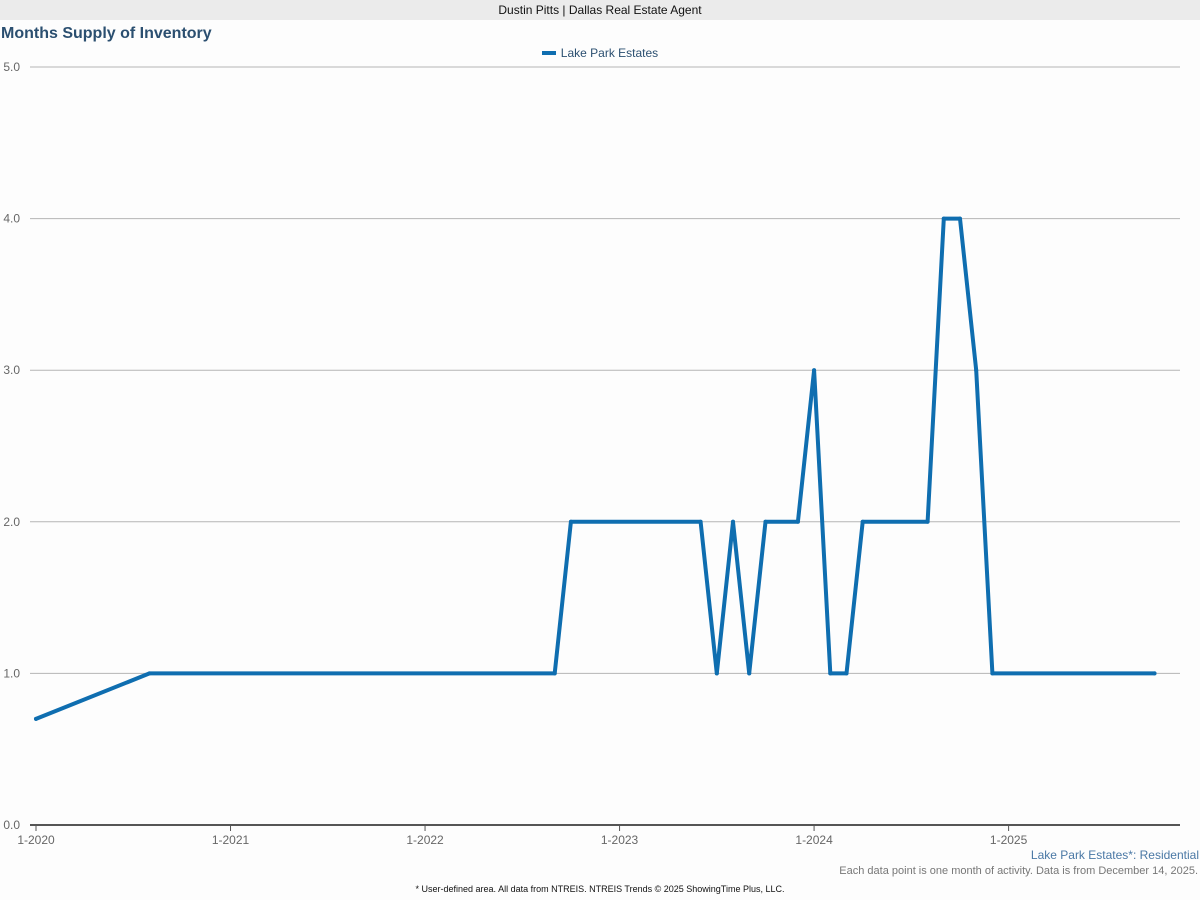  Describe the element at coordinates (609, 53) in the screenshot. I see `legend-label: Lake Park Estates` at that location.